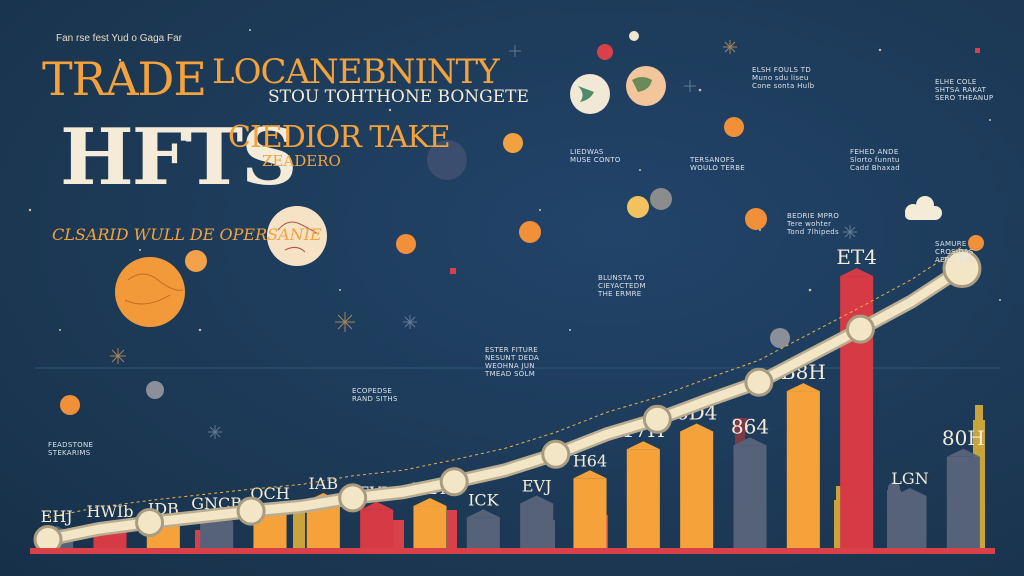 Image resolution: width=1024 pixels, height=576 pixels. I want to click on annotation: BLUNSTA TO CIEYACTEDM THE ERMRE, so click(622, 286).